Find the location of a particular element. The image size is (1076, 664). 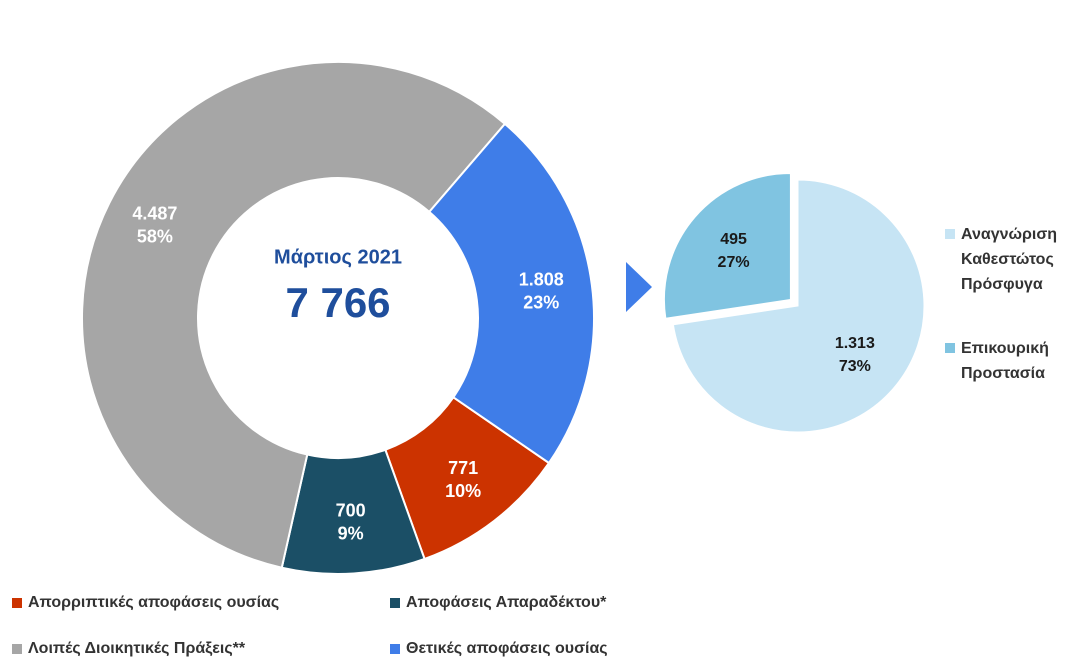

share-label: 10% is located at coordinates (463, 491).